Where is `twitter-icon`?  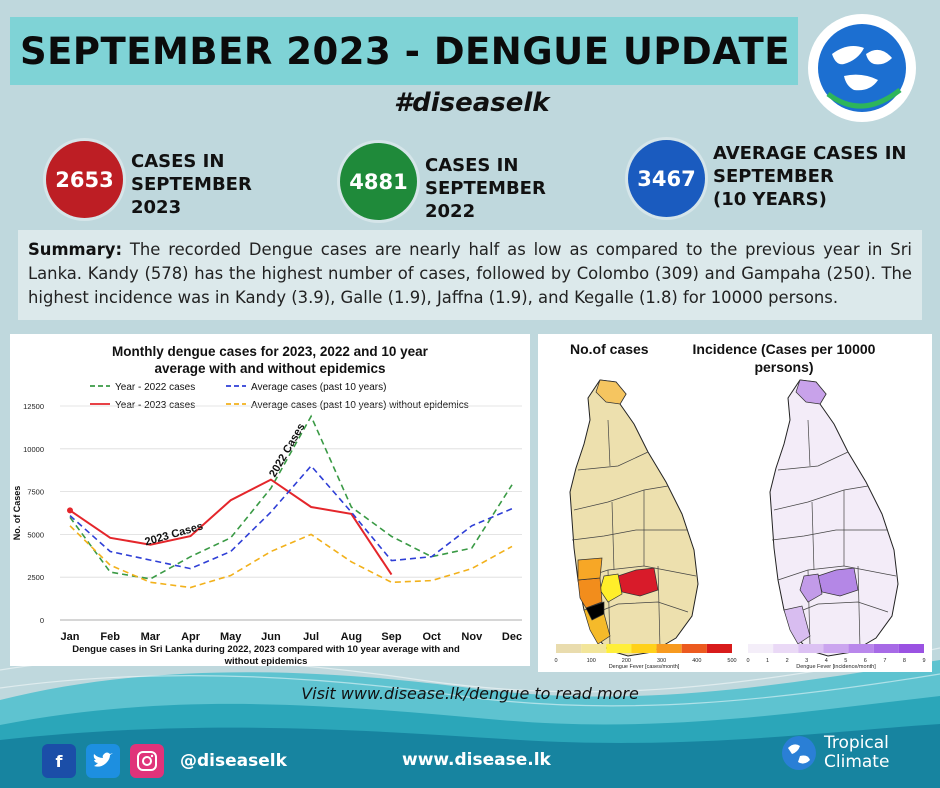 twitter-icon is located at coordinates (103, 761).